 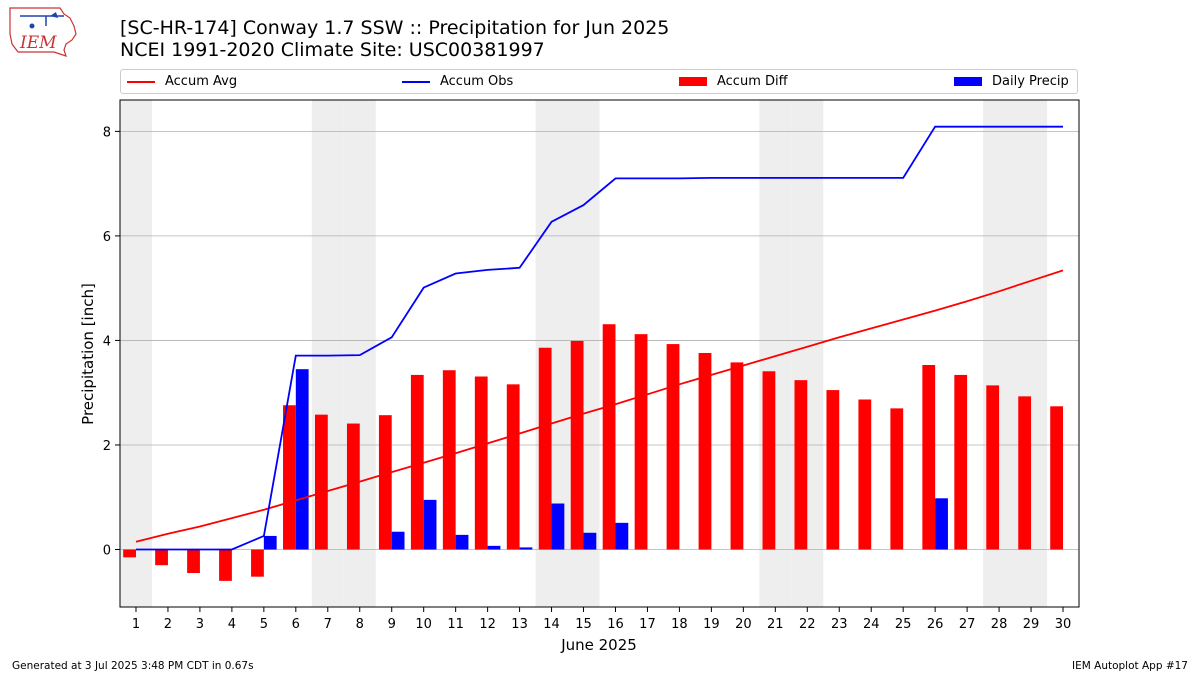 What do you see at coordinates (88, 354) in the screenshot?
I see `y-axis-label: Precipitation [inch]` at bounding box center [88, 354].